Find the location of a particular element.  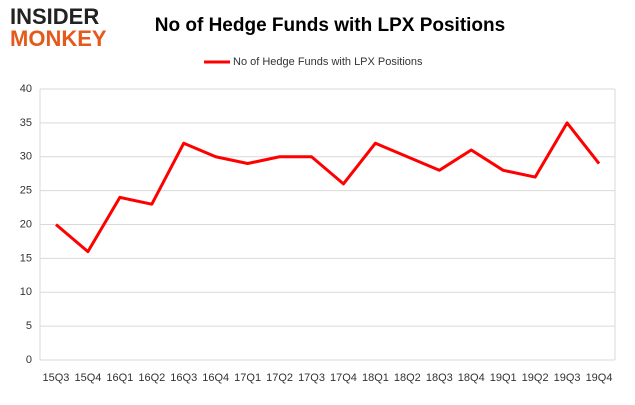

x-tick-label: 18Q2 is located at coordinates (407, 378).